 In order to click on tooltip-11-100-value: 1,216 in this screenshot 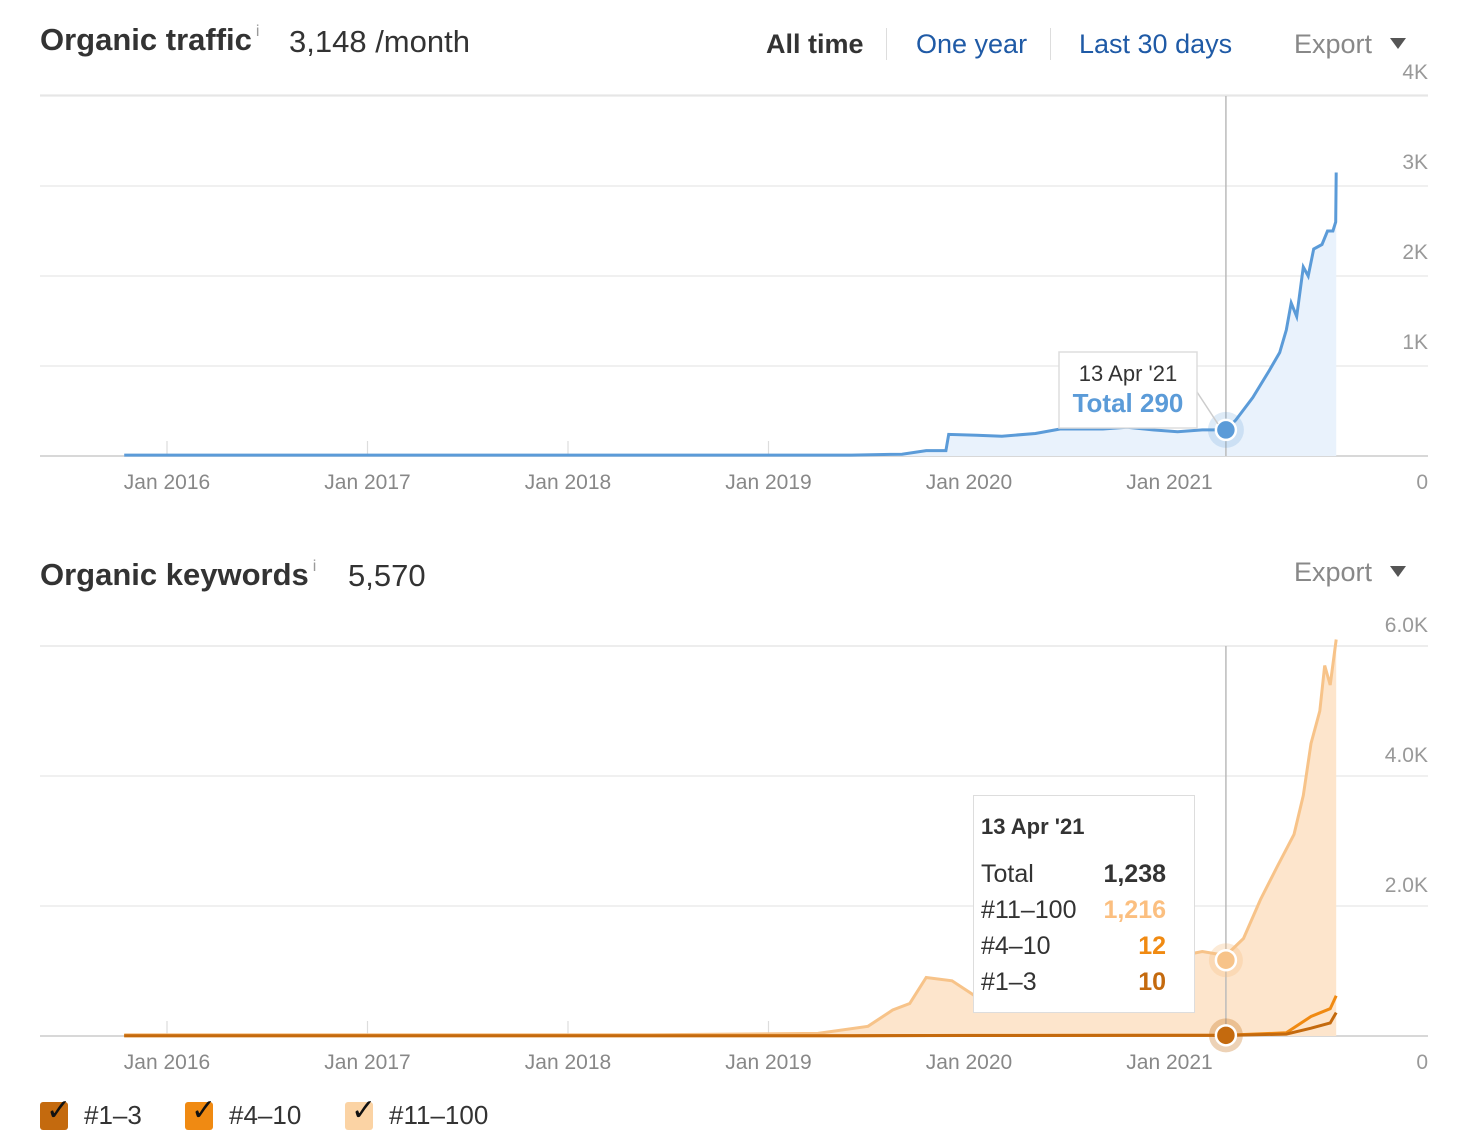, I will do `click(1134, 910)`.